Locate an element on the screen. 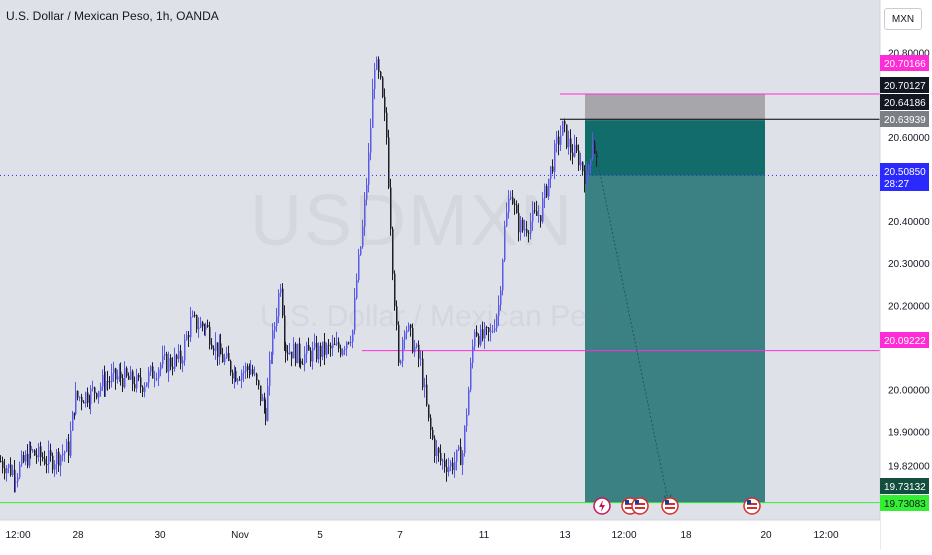 The height and width of the screenshot is (555, 932). x-tick-label: 18 is located at coordinates (686, 535).